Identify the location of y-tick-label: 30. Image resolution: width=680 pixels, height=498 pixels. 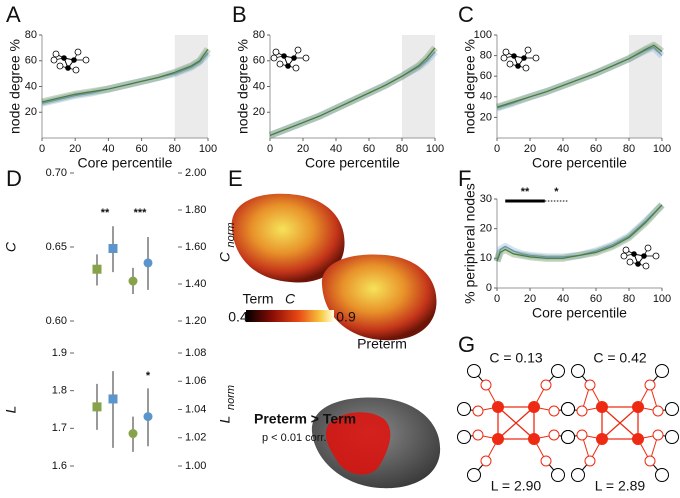
(486, 199).